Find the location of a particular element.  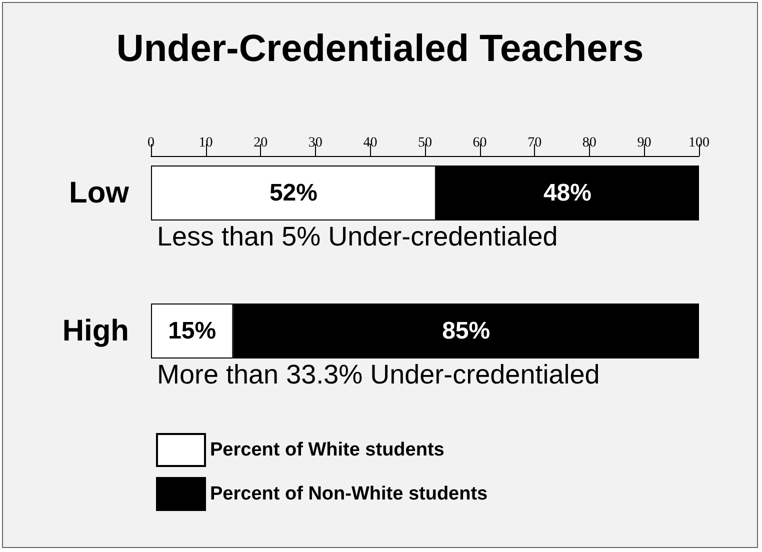

x-tick-label: 10 is located at coordinates (205, 143).